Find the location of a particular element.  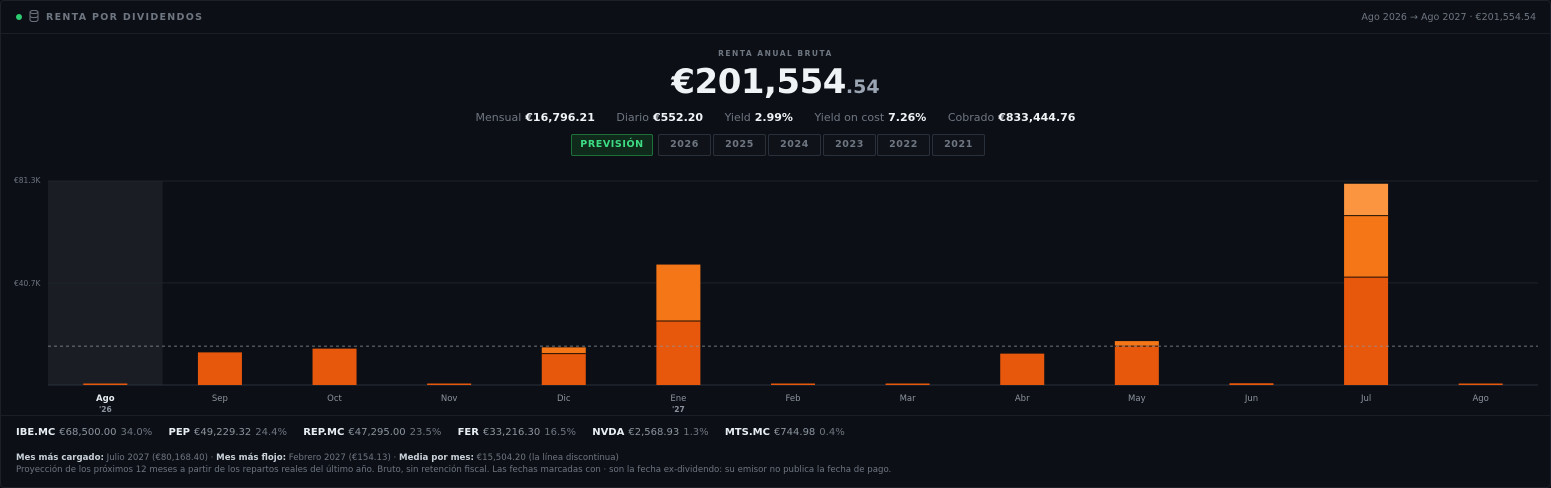

stat-label: Diario is located at coordinates (632, 117).